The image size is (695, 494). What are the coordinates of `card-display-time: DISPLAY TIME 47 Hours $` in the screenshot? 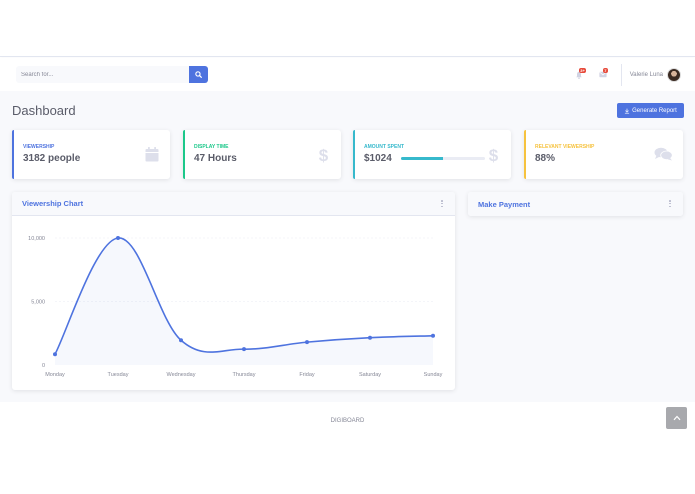 It's located at (262, 154).